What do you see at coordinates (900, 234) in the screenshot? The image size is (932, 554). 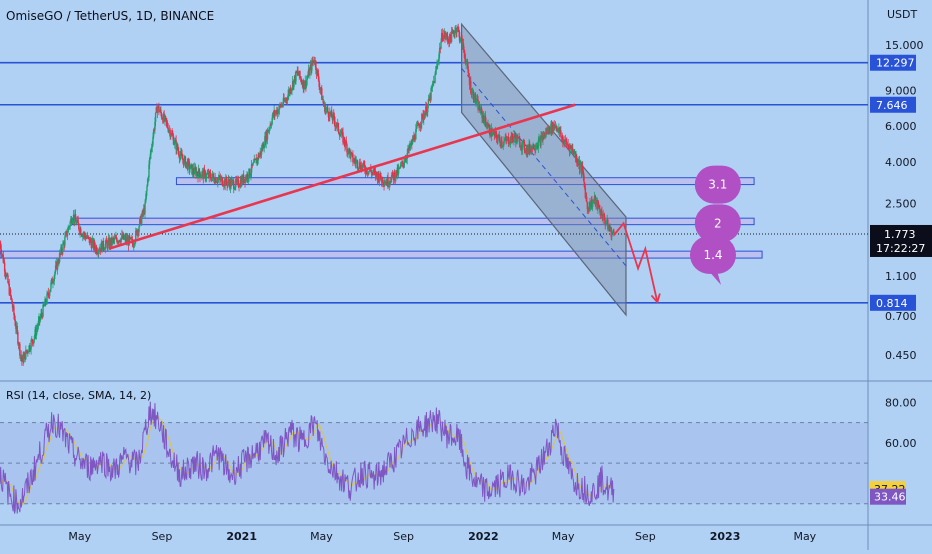 I see `current-price-text: 1.773` at bounding box center [900, 234].